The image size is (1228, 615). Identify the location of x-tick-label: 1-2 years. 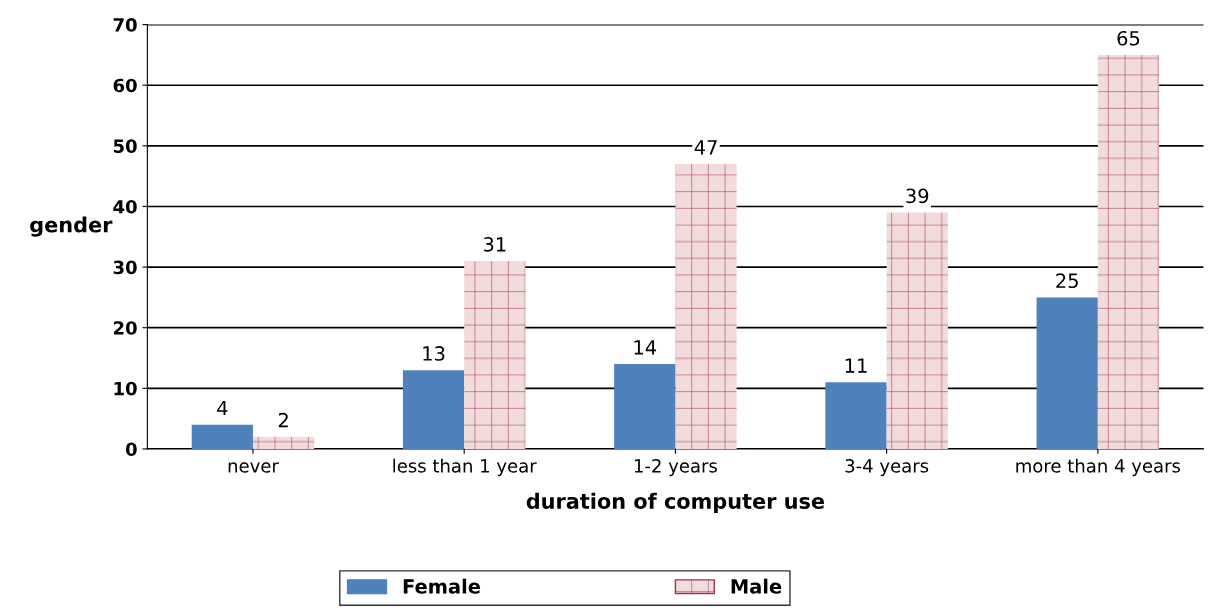
(675, 467).